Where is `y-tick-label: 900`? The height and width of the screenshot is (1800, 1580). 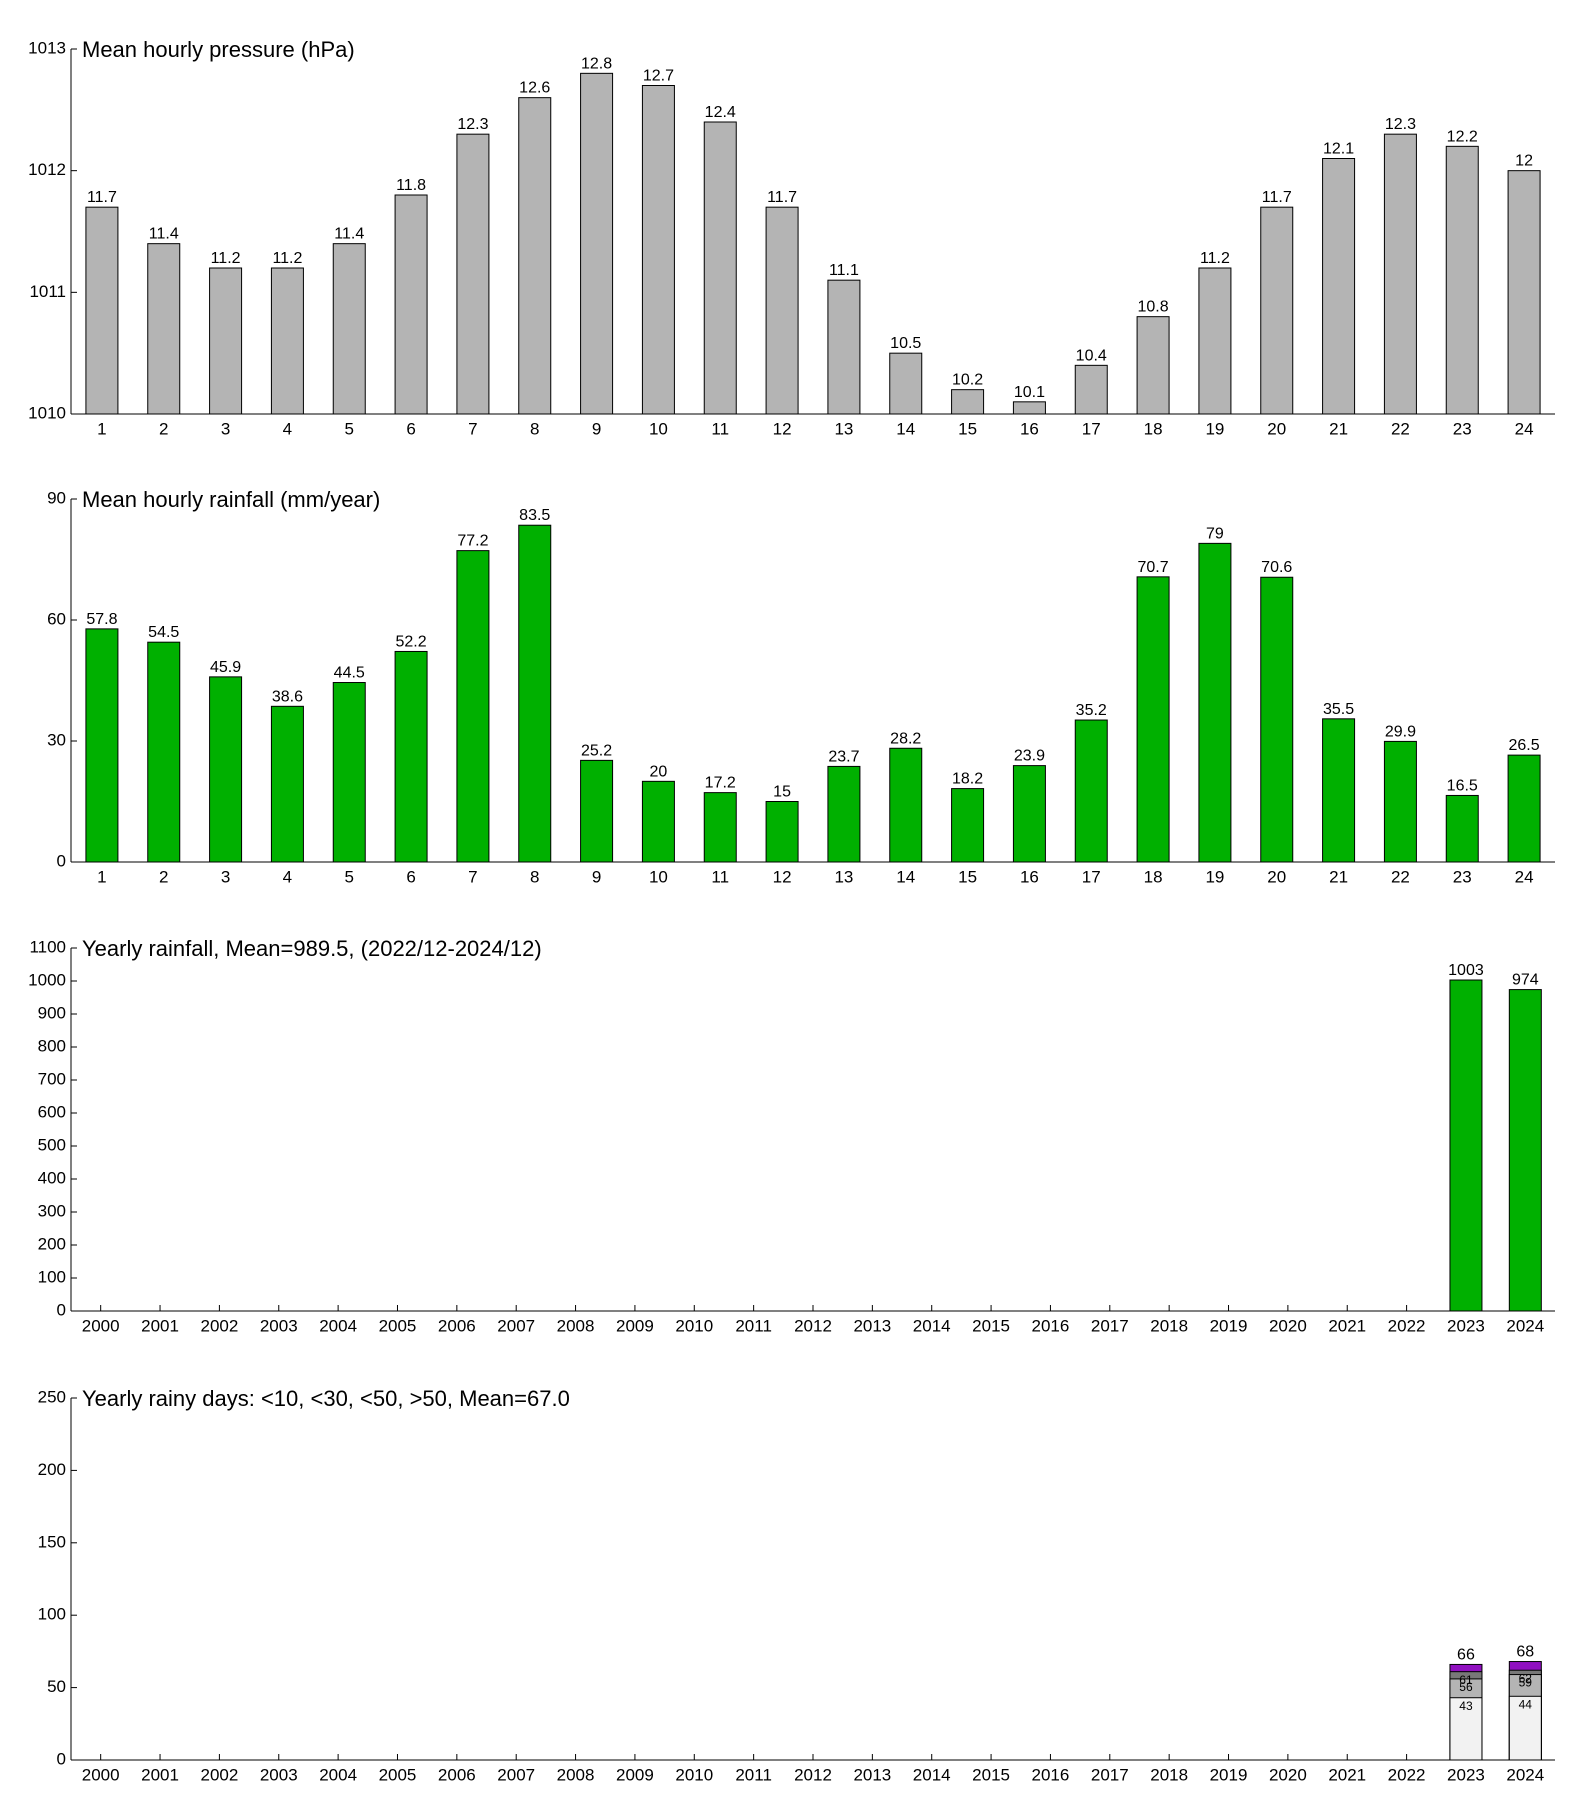
y-tick-label: 900 is located at coordinates (52, 1012).